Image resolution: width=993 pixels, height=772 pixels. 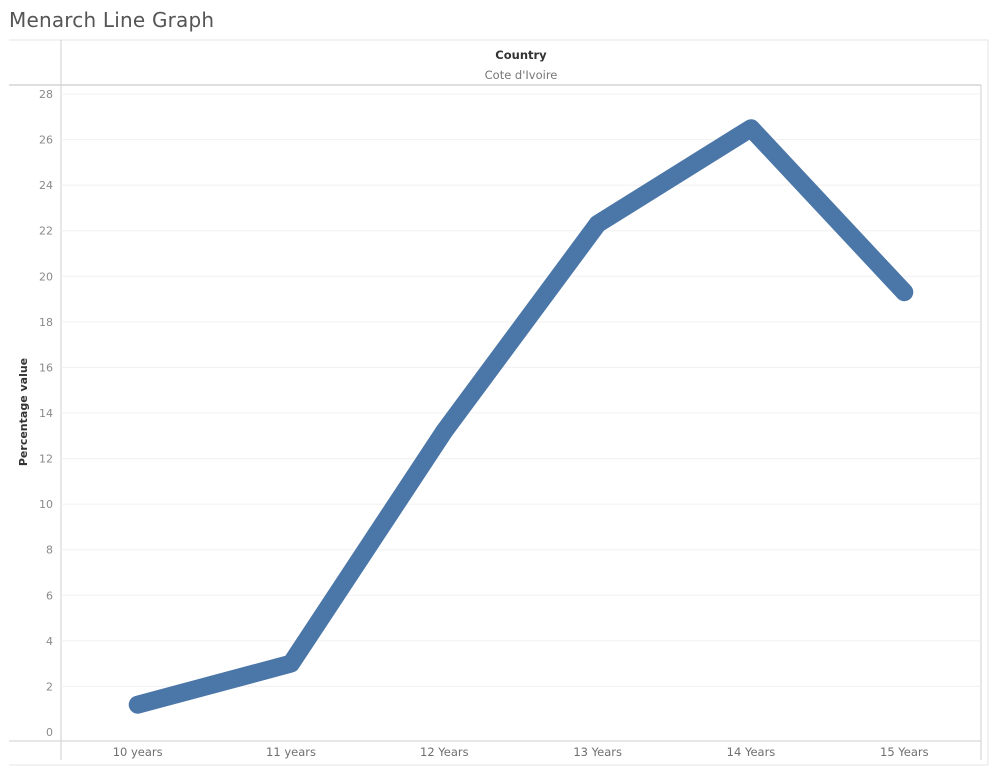 What do you see at coordinates (521, 75) in the screenshot?
I see `column-header-value: Cote d'Ivoire` at bounding box center [521, 75].